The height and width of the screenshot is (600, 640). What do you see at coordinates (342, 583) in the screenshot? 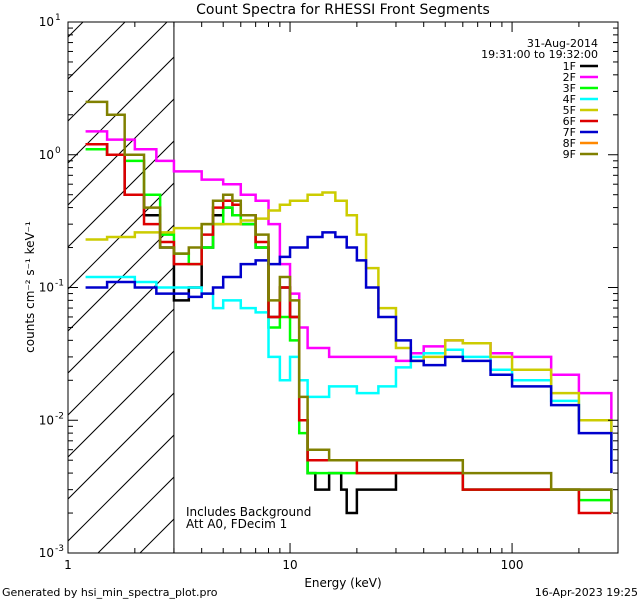
I see `x-axis-label: Energy (keV)` at bounding box center [342, 583].